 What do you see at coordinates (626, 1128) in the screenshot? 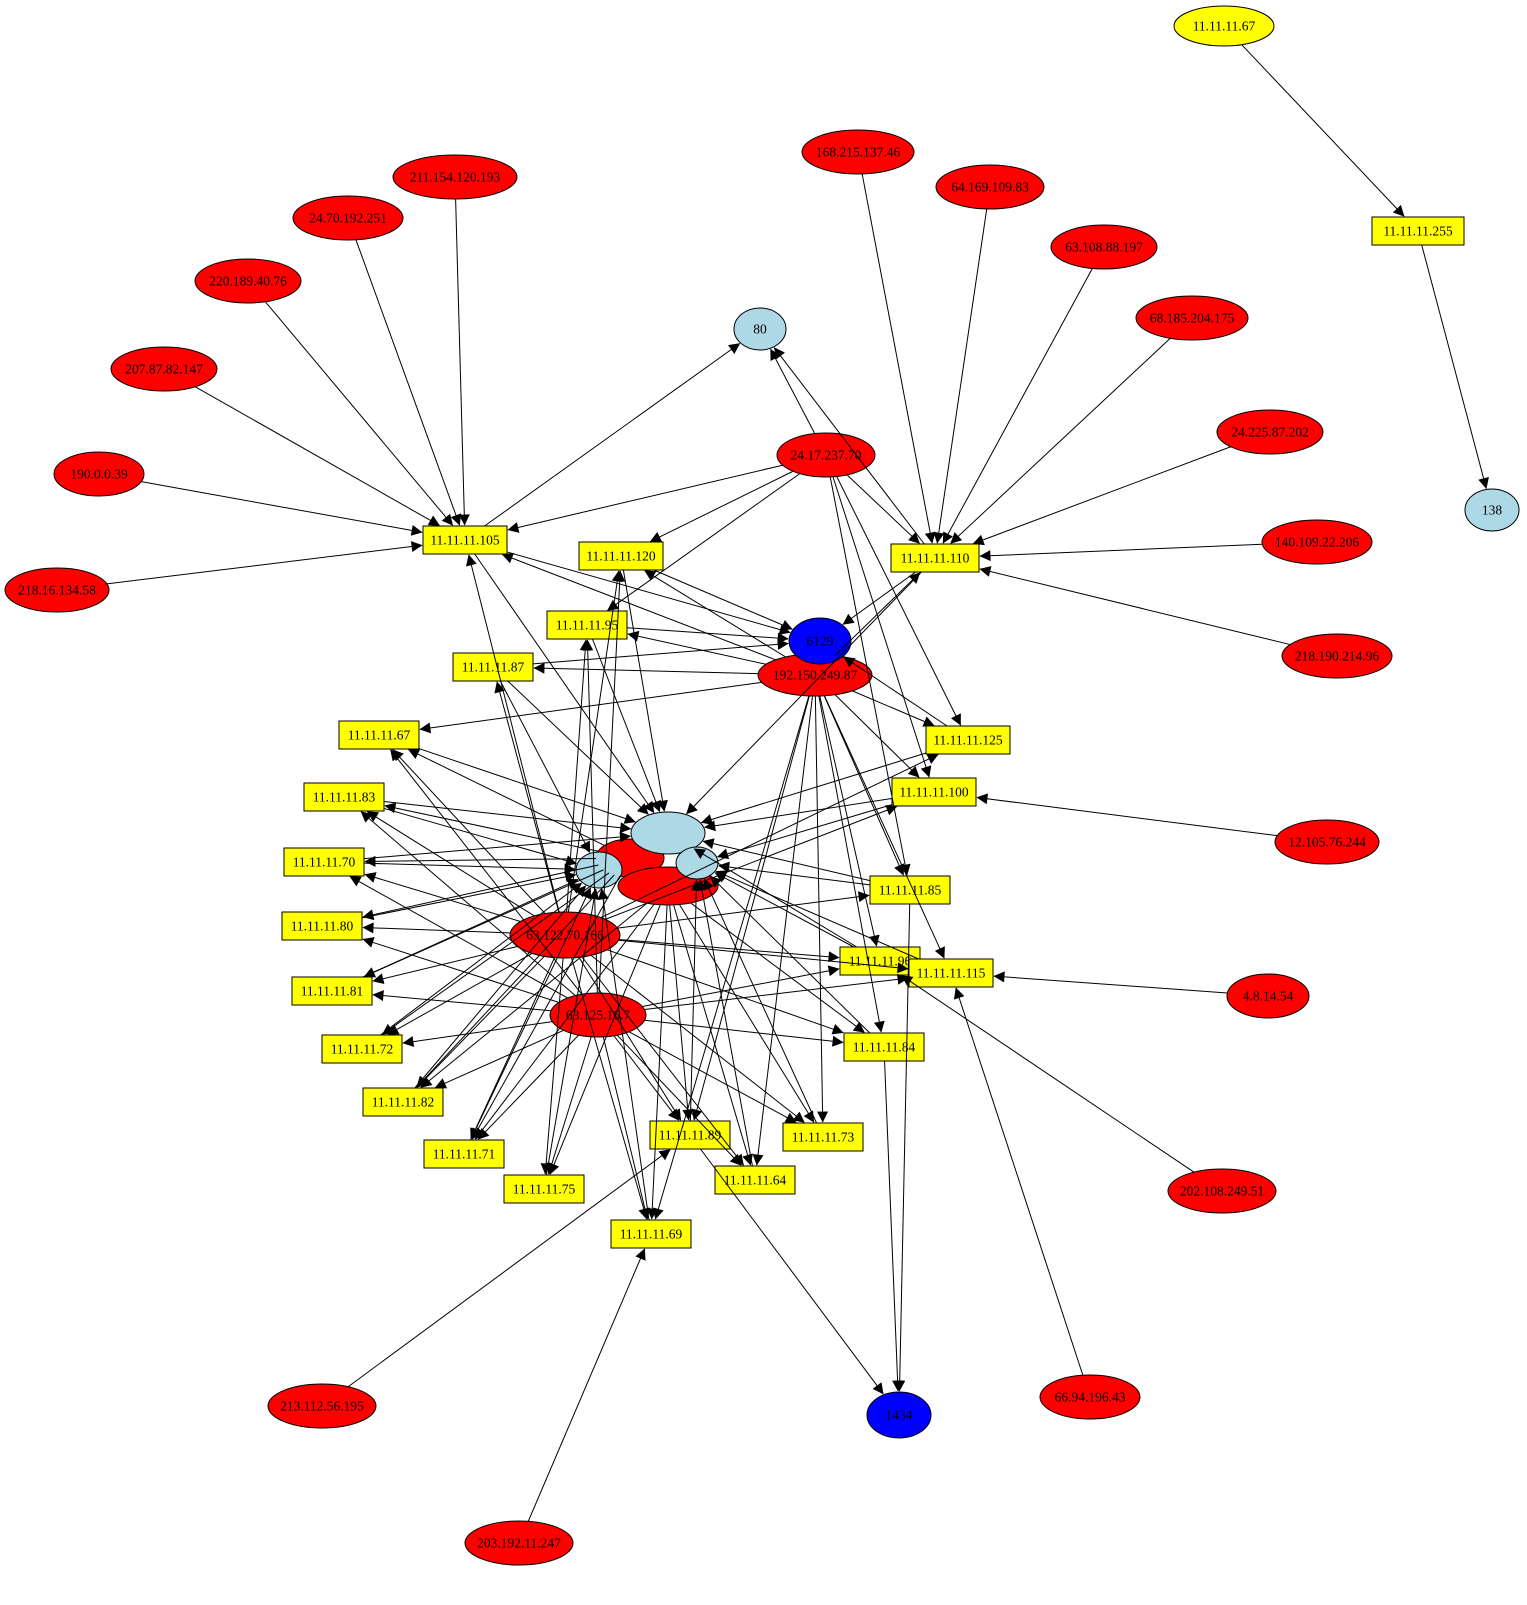
I see `edge-63.125.16.7-to-11.11.11.69` at bounding box center [626, 1128].